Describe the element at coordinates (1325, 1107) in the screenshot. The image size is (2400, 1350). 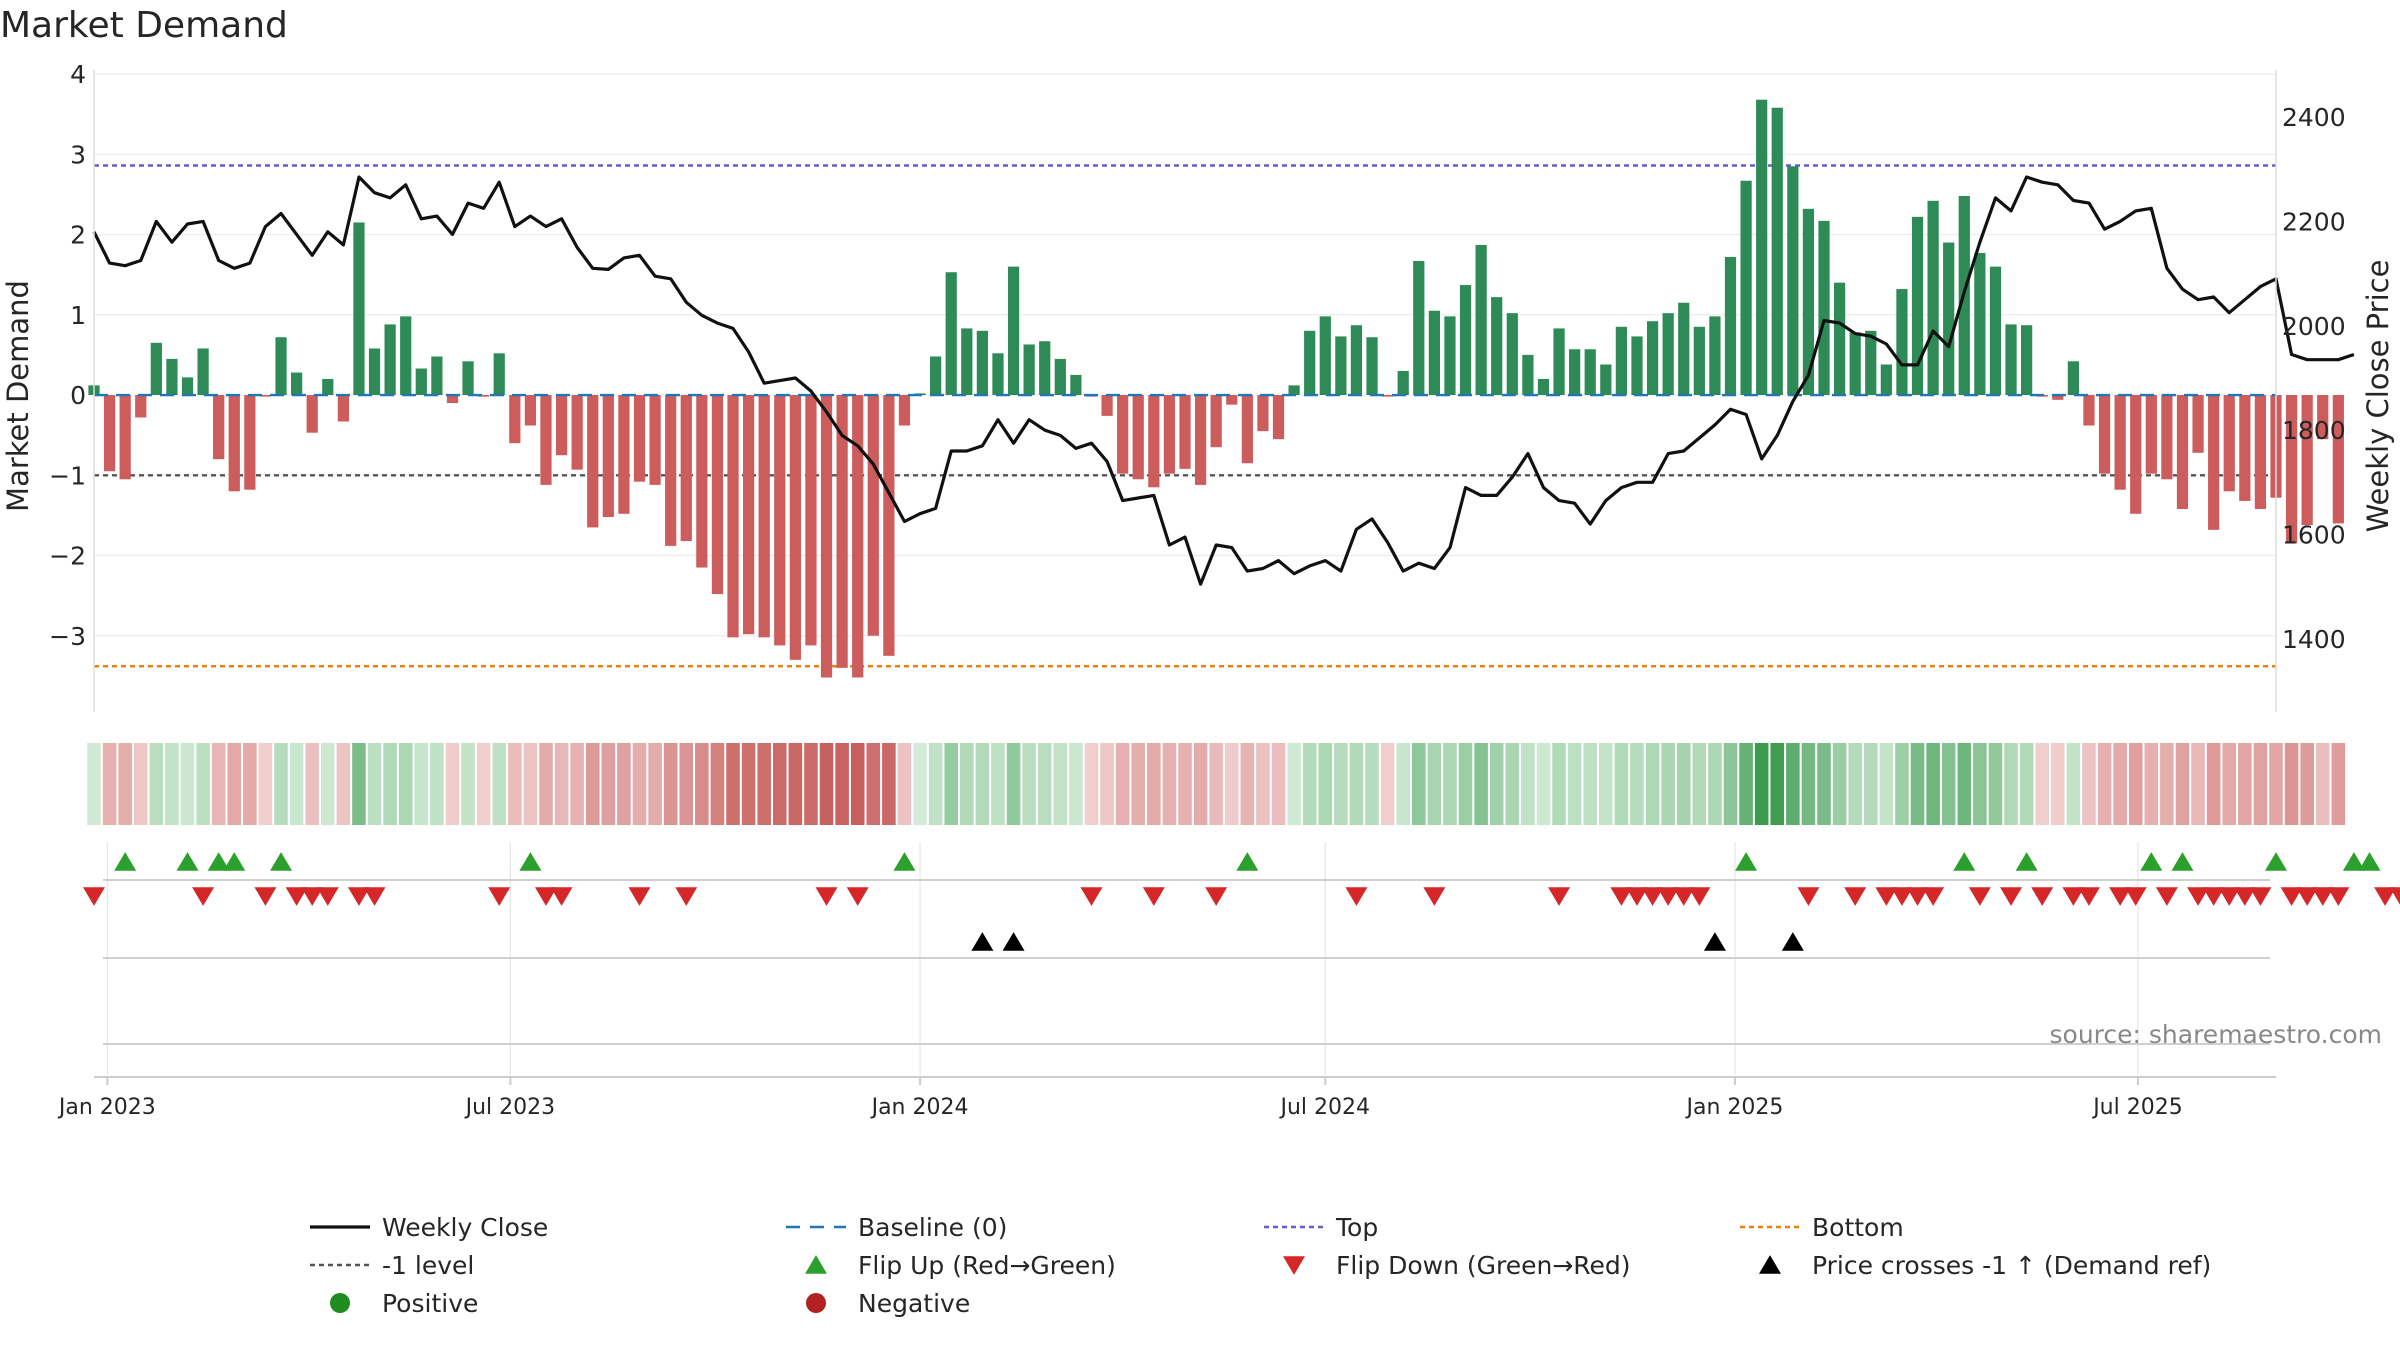
I see `x-tick-label: Jul 2024` at that location.